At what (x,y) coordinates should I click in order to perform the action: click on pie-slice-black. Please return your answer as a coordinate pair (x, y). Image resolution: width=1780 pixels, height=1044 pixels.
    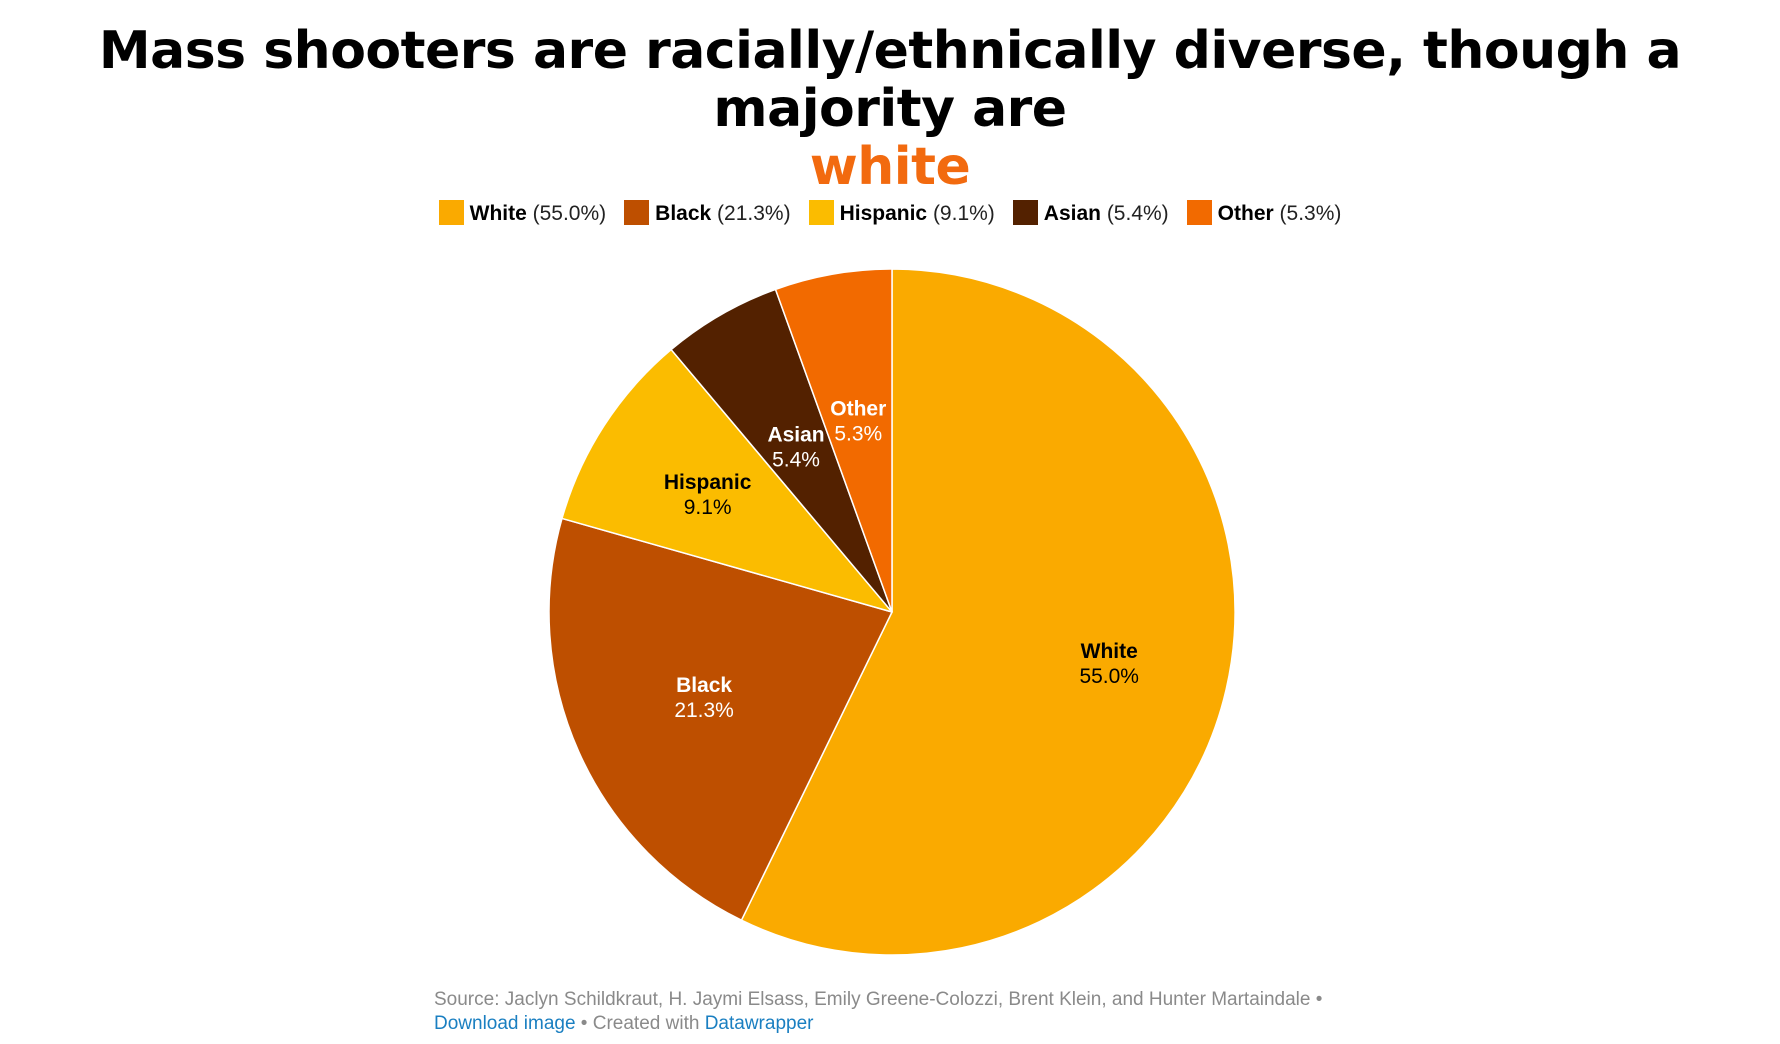
    Looking at the image, I should click on (720, 719).